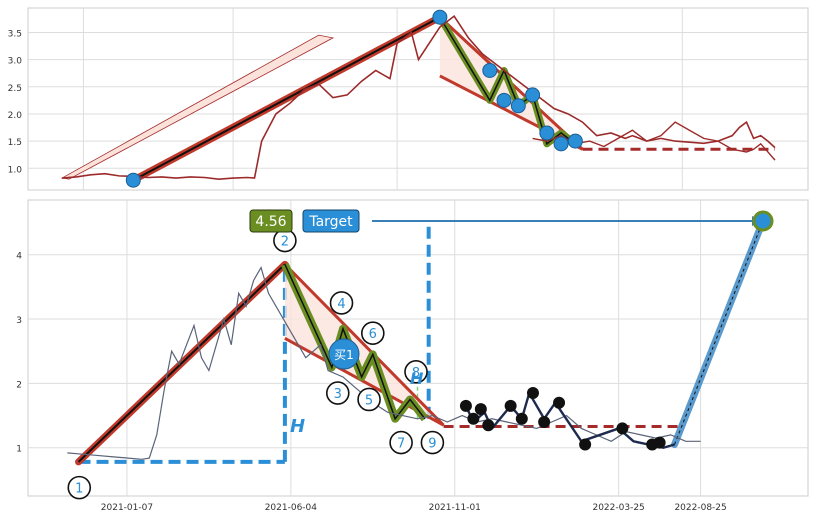 This screenshot has height=524, width=816. Describe the element at coordinates (15, 34) in the screenshot. I see `top-y-tick-label: 3.5` at that location.